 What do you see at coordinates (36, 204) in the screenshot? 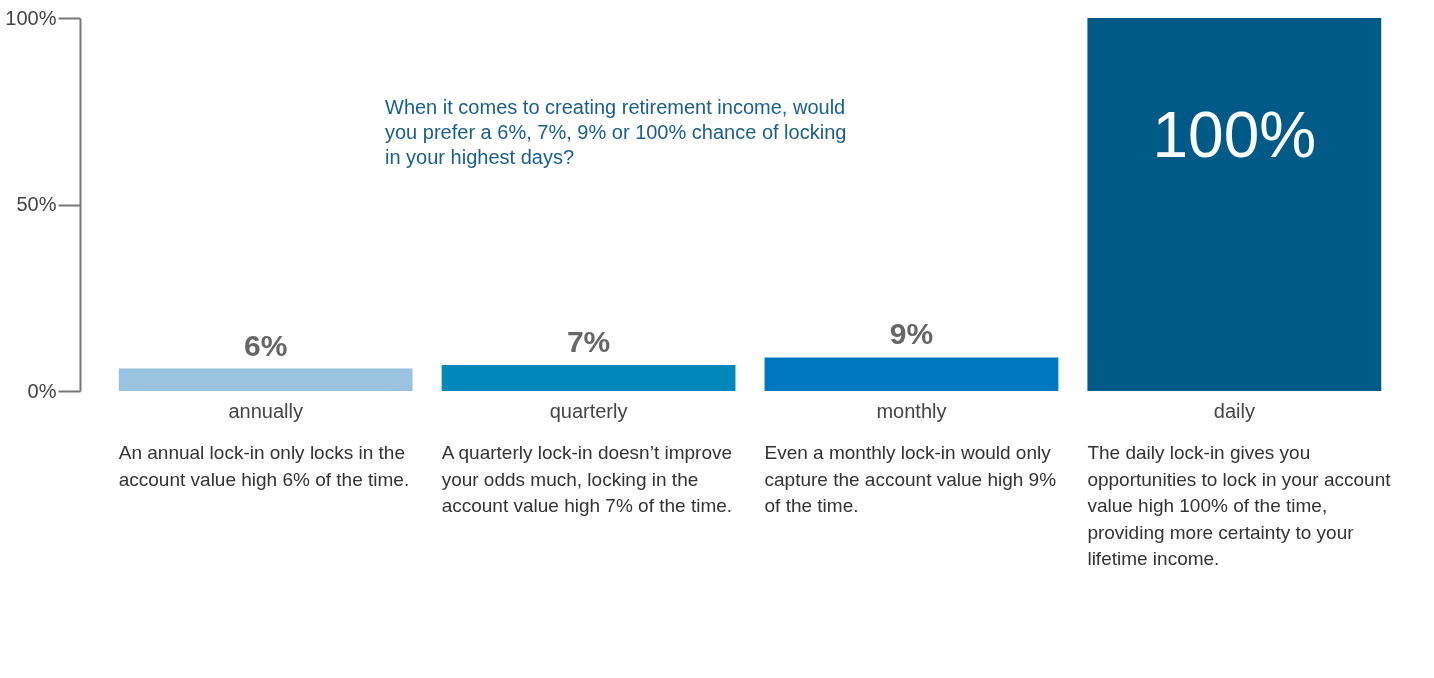
I see `y-tick-label: 50%` at bounding box center [36, 204].